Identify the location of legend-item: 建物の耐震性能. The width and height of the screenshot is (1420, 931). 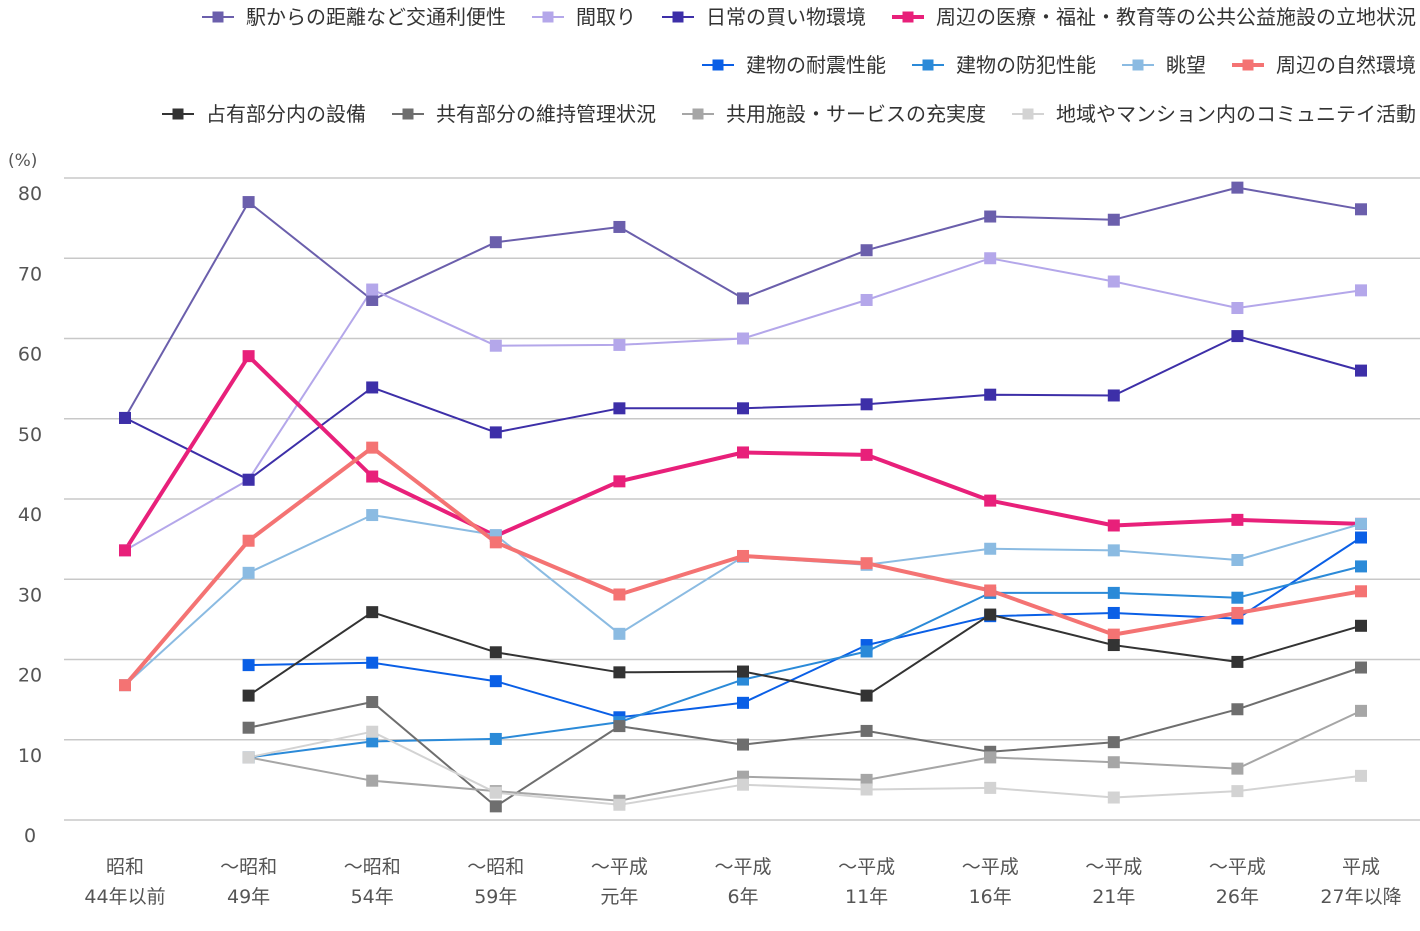
(794, 65).